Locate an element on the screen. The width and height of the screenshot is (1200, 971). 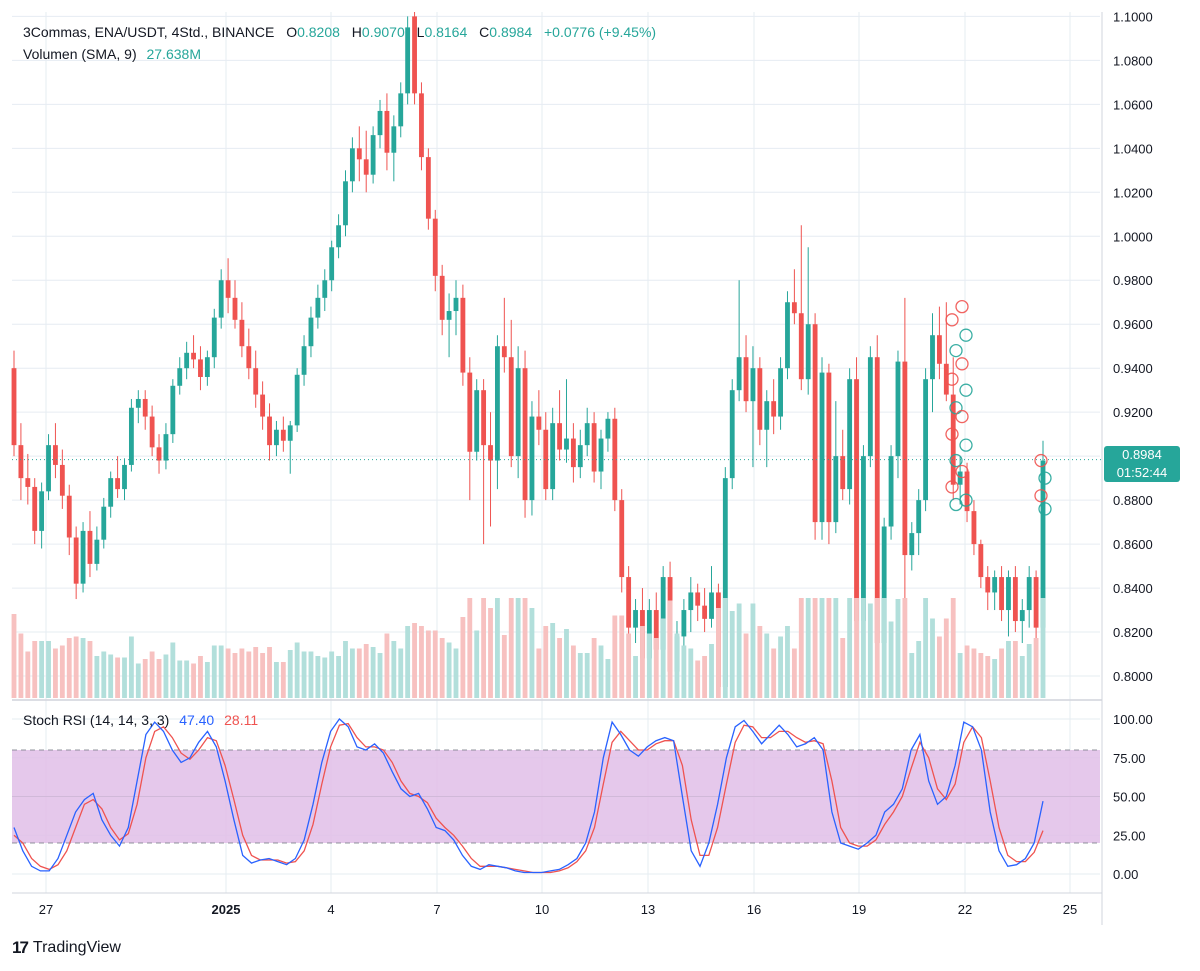
close-value: 0.8984 is located at coordinates (511, 32).